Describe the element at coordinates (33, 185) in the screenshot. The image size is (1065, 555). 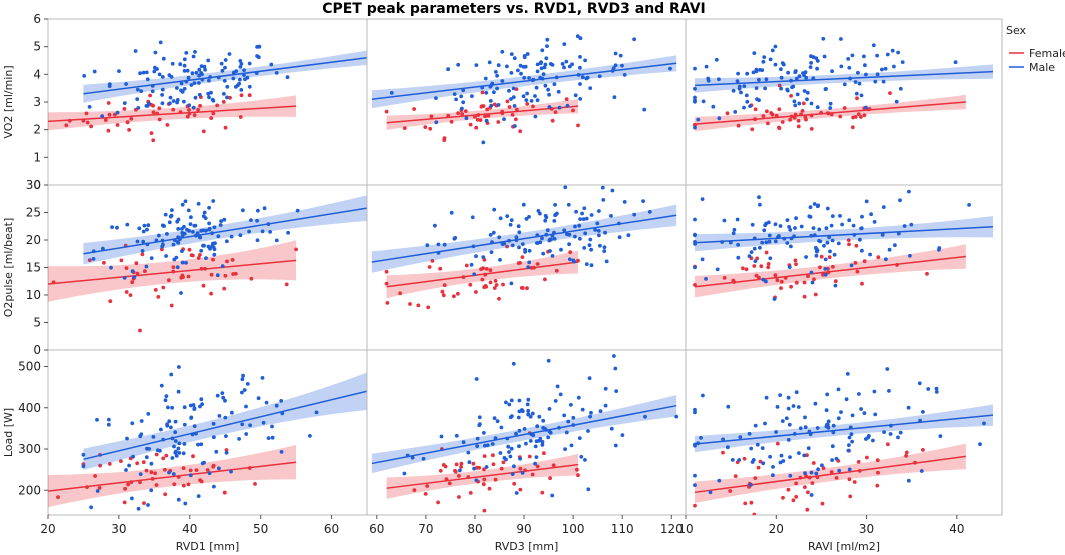
I see `y-tick-label: 30` at that location.